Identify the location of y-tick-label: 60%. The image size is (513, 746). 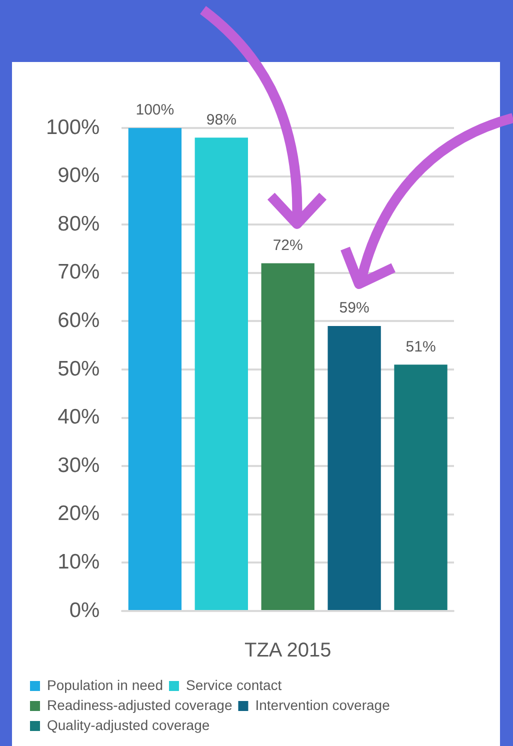
(79, 320).